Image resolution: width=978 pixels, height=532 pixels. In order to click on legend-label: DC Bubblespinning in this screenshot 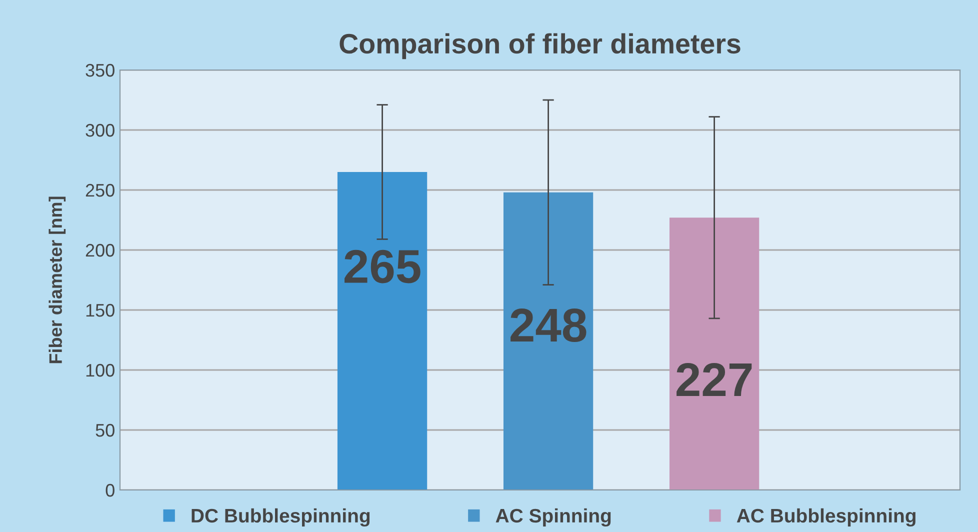, I will do `click(281, 517)`.